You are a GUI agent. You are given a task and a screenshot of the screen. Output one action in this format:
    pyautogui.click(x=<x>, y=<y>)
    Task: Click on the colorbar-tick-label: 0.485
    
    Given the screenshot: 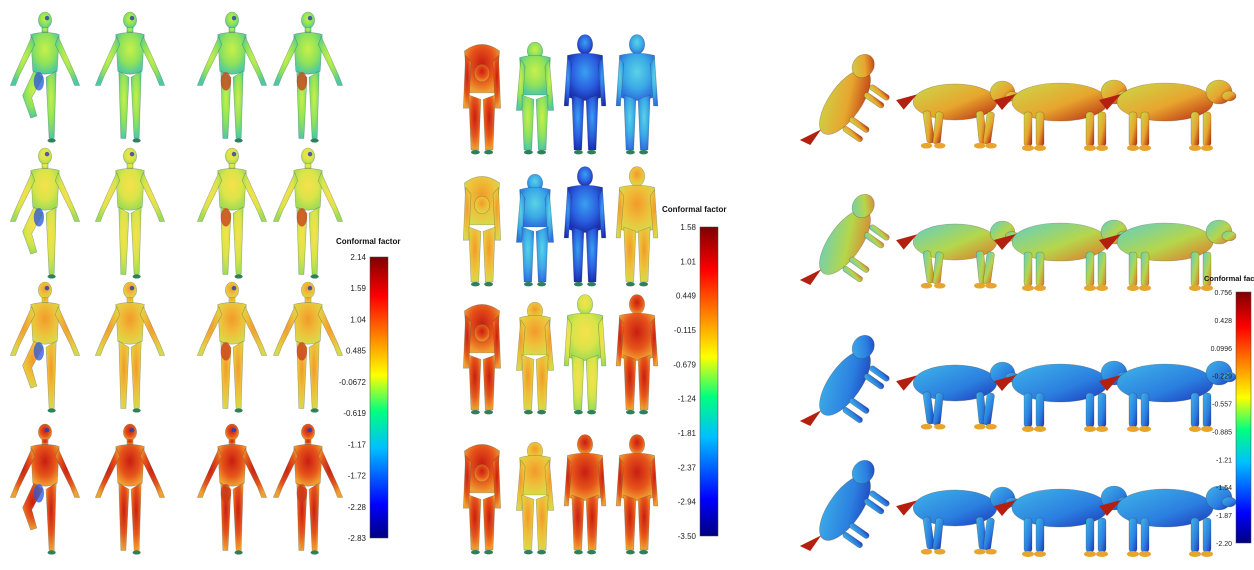 What is the action you would take?
    pyautogui.click(x=356, y=351)
    